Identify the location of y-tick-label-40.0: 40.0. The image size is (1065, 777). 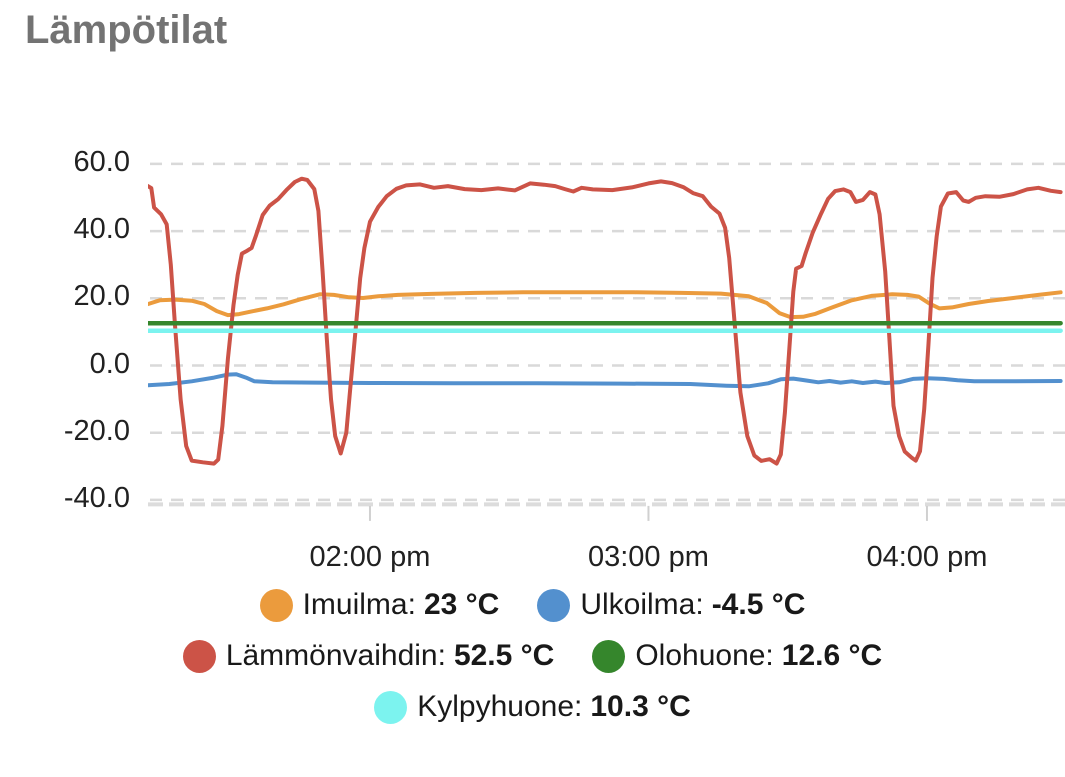
(101, 229).